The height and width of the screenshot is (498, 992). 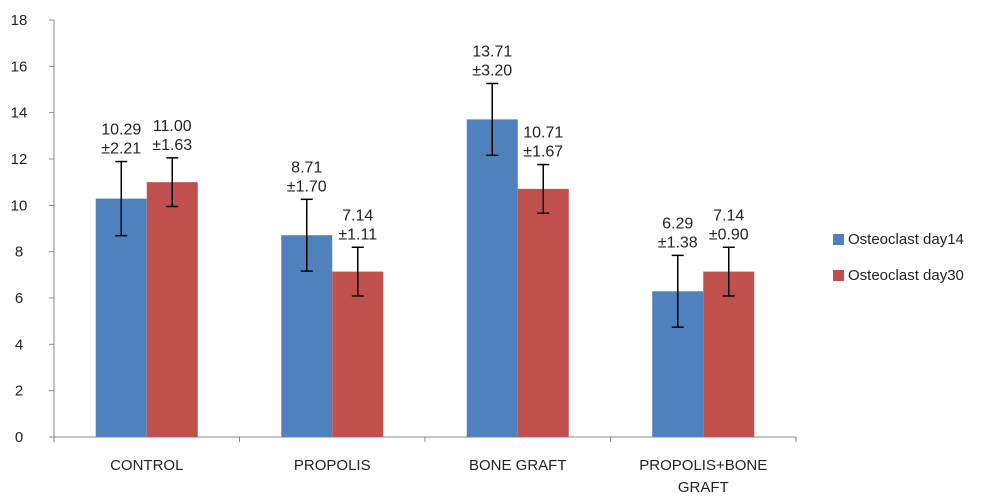 I want to click on category-label: PROPOLIS, so click(x=332, y=465).